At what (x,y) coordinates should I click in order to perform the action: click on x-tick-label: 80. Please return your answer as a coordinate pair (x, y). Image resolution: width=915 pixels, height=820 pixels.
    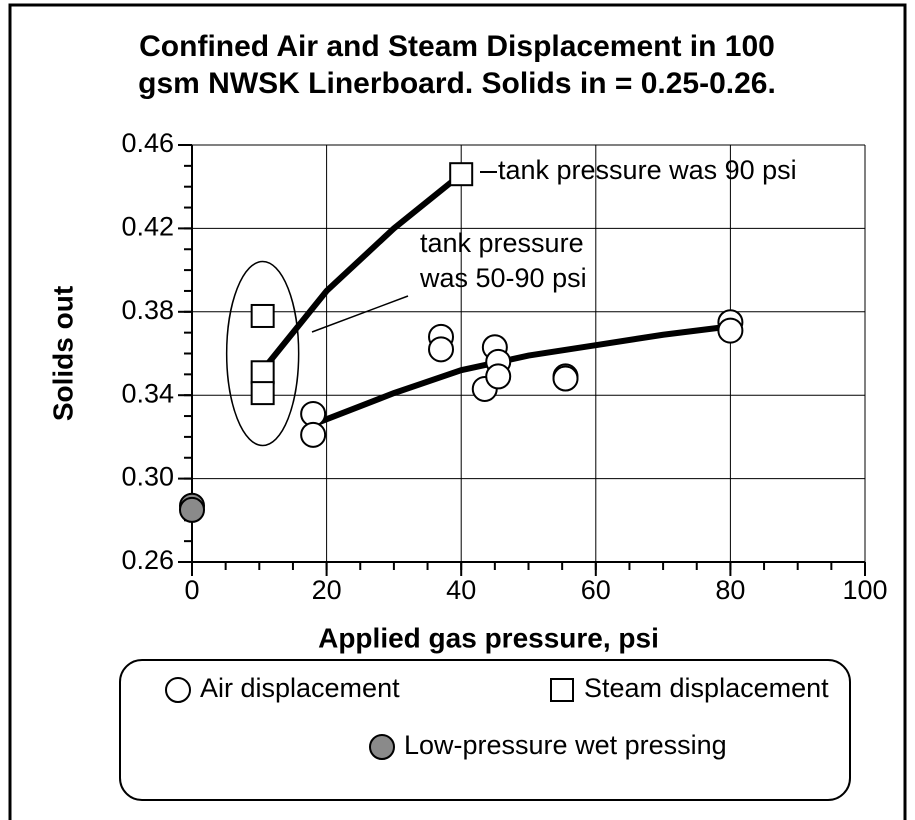
    Looking at the image, I should click on (730, 590).